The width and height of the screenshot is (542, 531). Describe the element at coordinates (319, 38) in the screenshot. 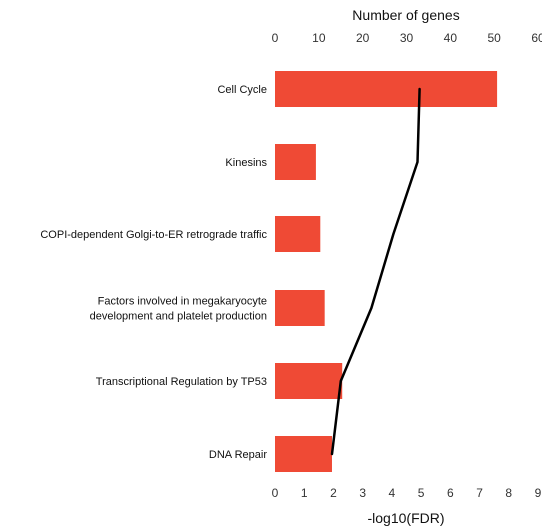

I see `top-tick-label-1: 10` at that location.